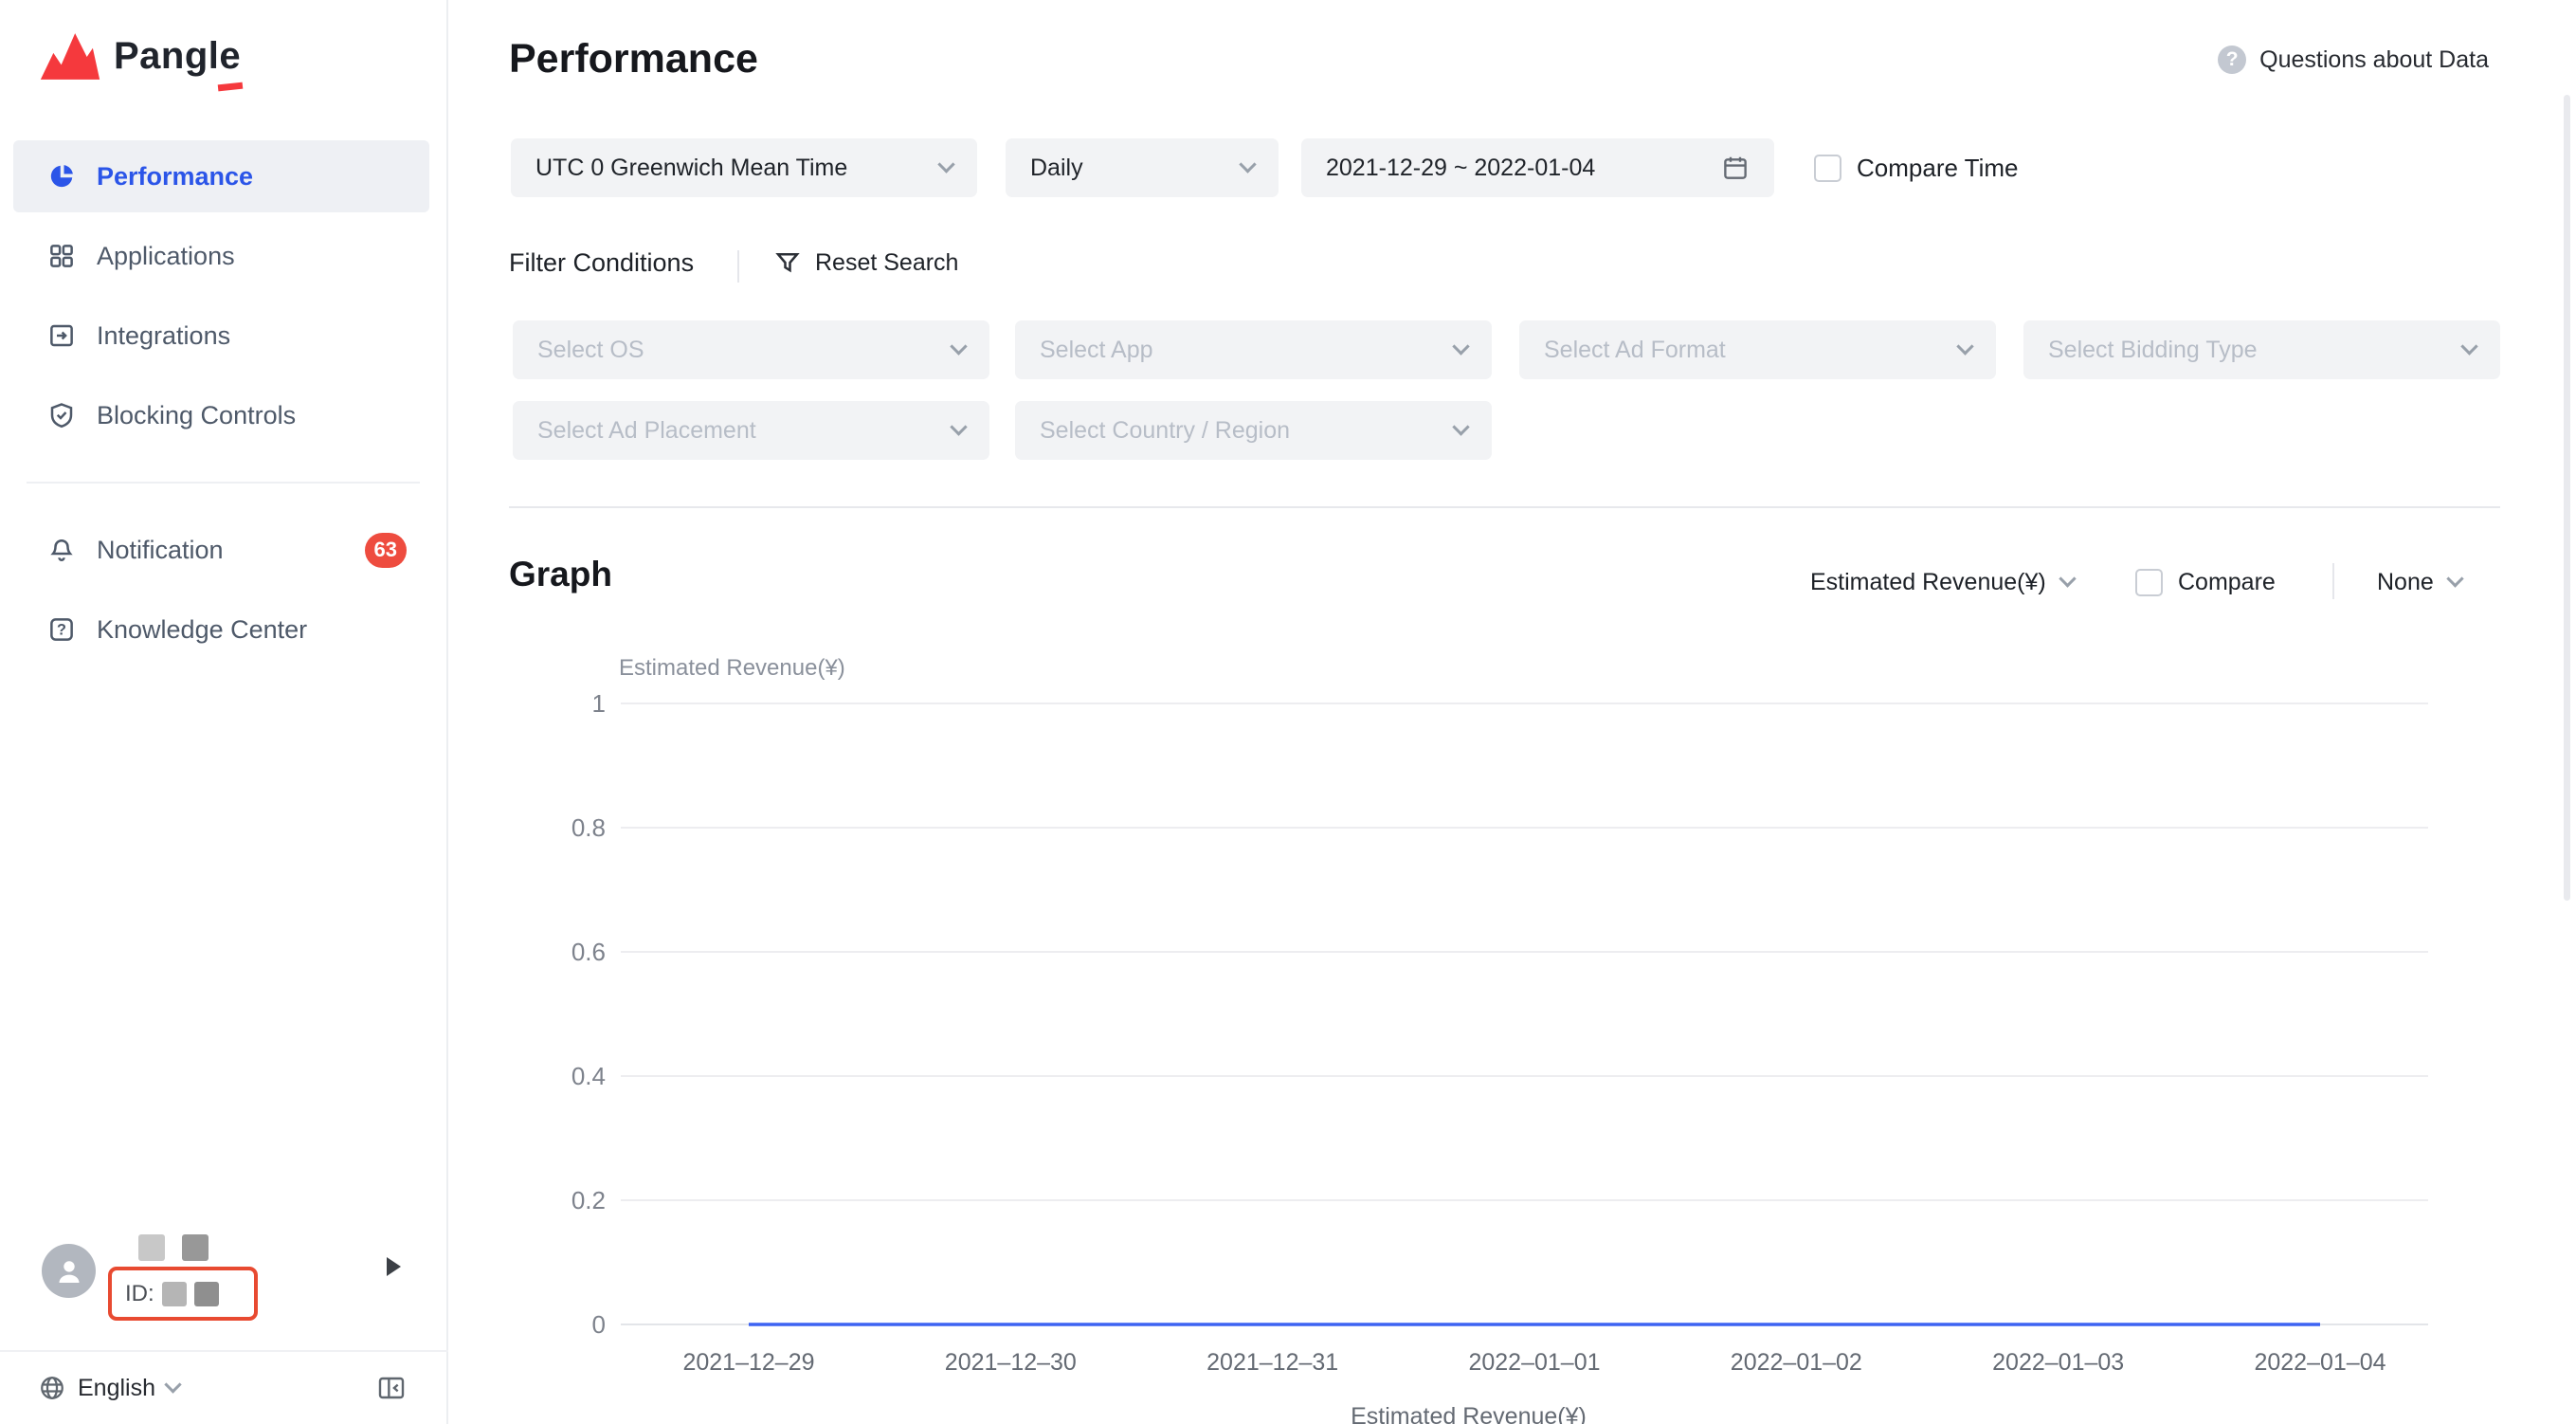 The height and width of the screenshot is (1424, 2576). Describe the element at coordinates (2567, 498) in the screenshot. I see `vertical-scrollbar` at that location.